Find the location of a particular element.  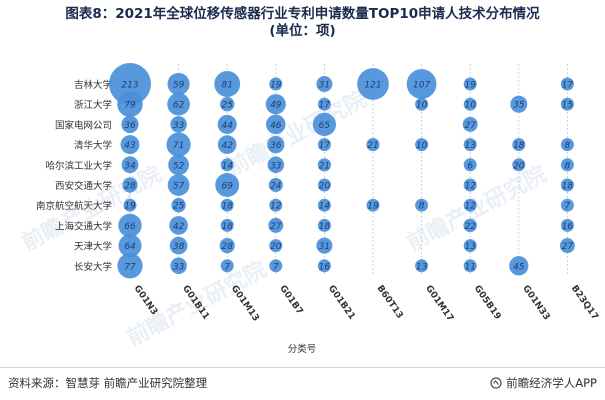

data-label: 12 is located at coordinates (276, 207).